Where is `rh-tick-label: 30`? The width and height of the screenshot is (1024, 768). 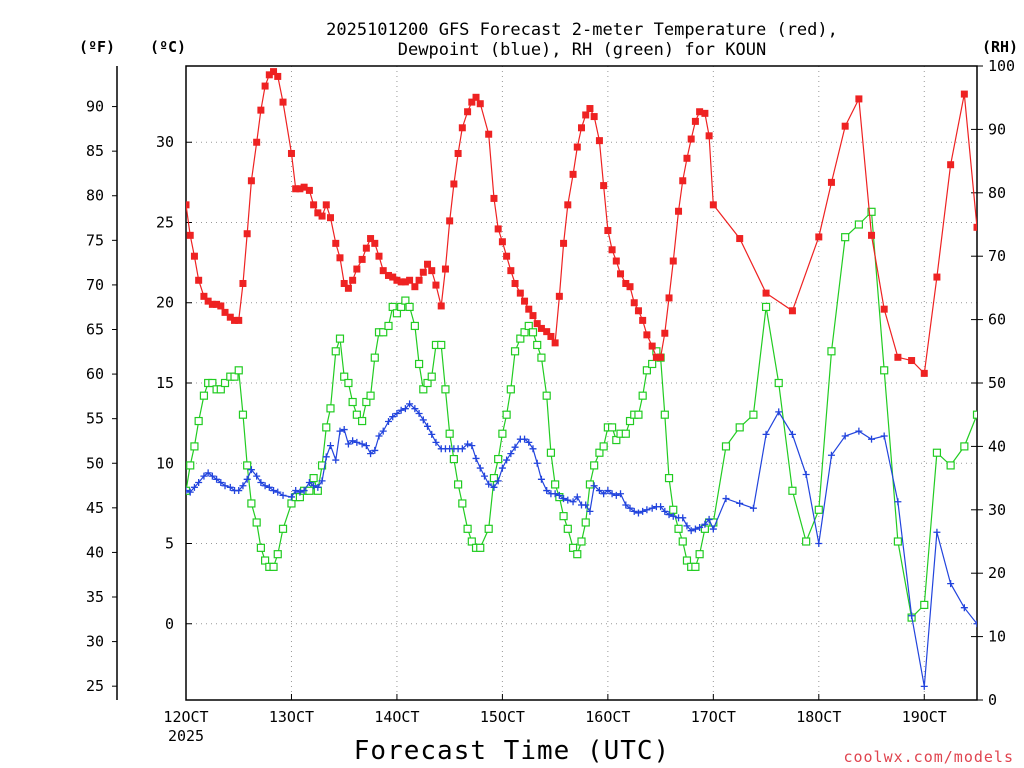
rh-tick-label: 30 is located at coordinates (997, 510).